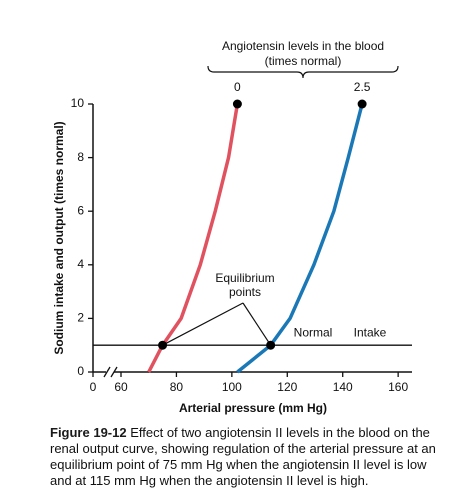 The height and width of the screenshot is (502, 468). Describe the element at coordinates (177, 387) in the screenshot. I see `x-tick-label: 80` at that location.